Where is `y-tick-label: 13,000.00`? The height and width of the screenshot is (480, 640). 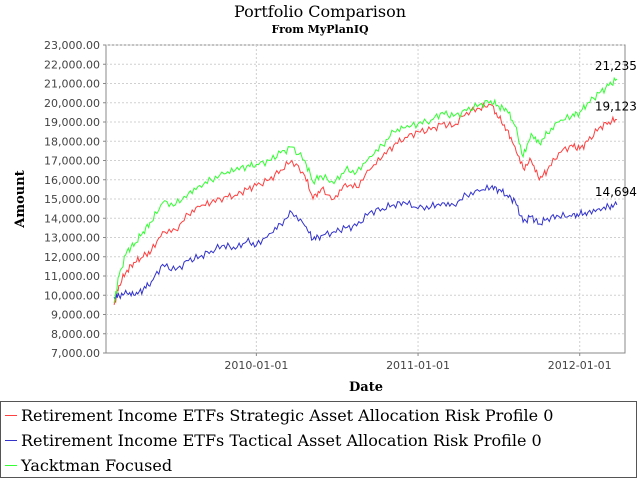 y-tick-label: 13,000.00 is located at coordinates (72, 238).